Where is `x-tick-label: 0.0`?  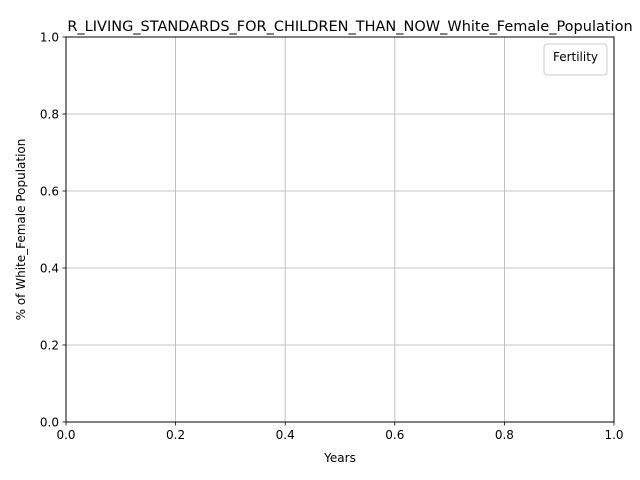
x-tick-label: 0.0 is located at coordinates (65, 435).